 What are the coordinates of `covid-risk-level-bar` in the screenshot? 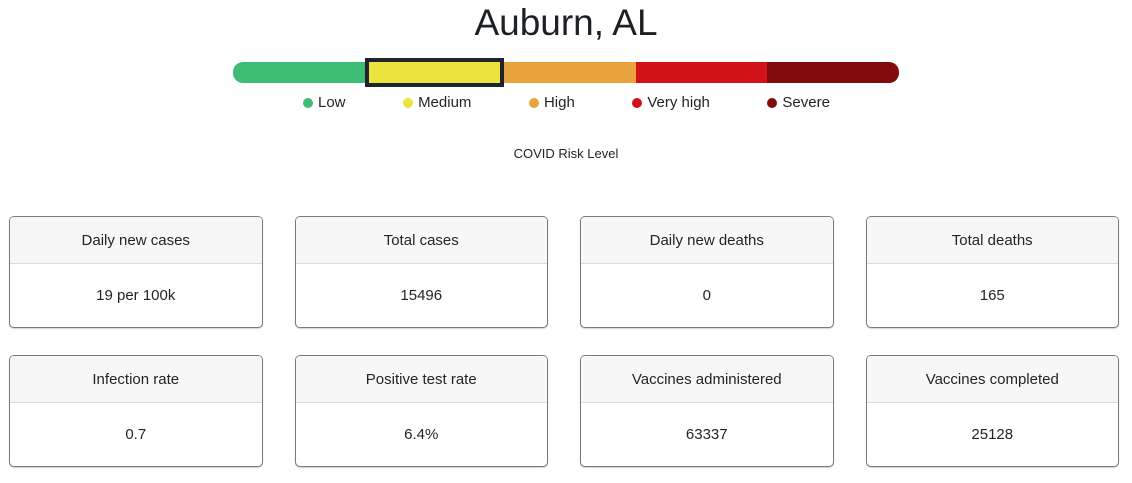 It's located at (566, 73).